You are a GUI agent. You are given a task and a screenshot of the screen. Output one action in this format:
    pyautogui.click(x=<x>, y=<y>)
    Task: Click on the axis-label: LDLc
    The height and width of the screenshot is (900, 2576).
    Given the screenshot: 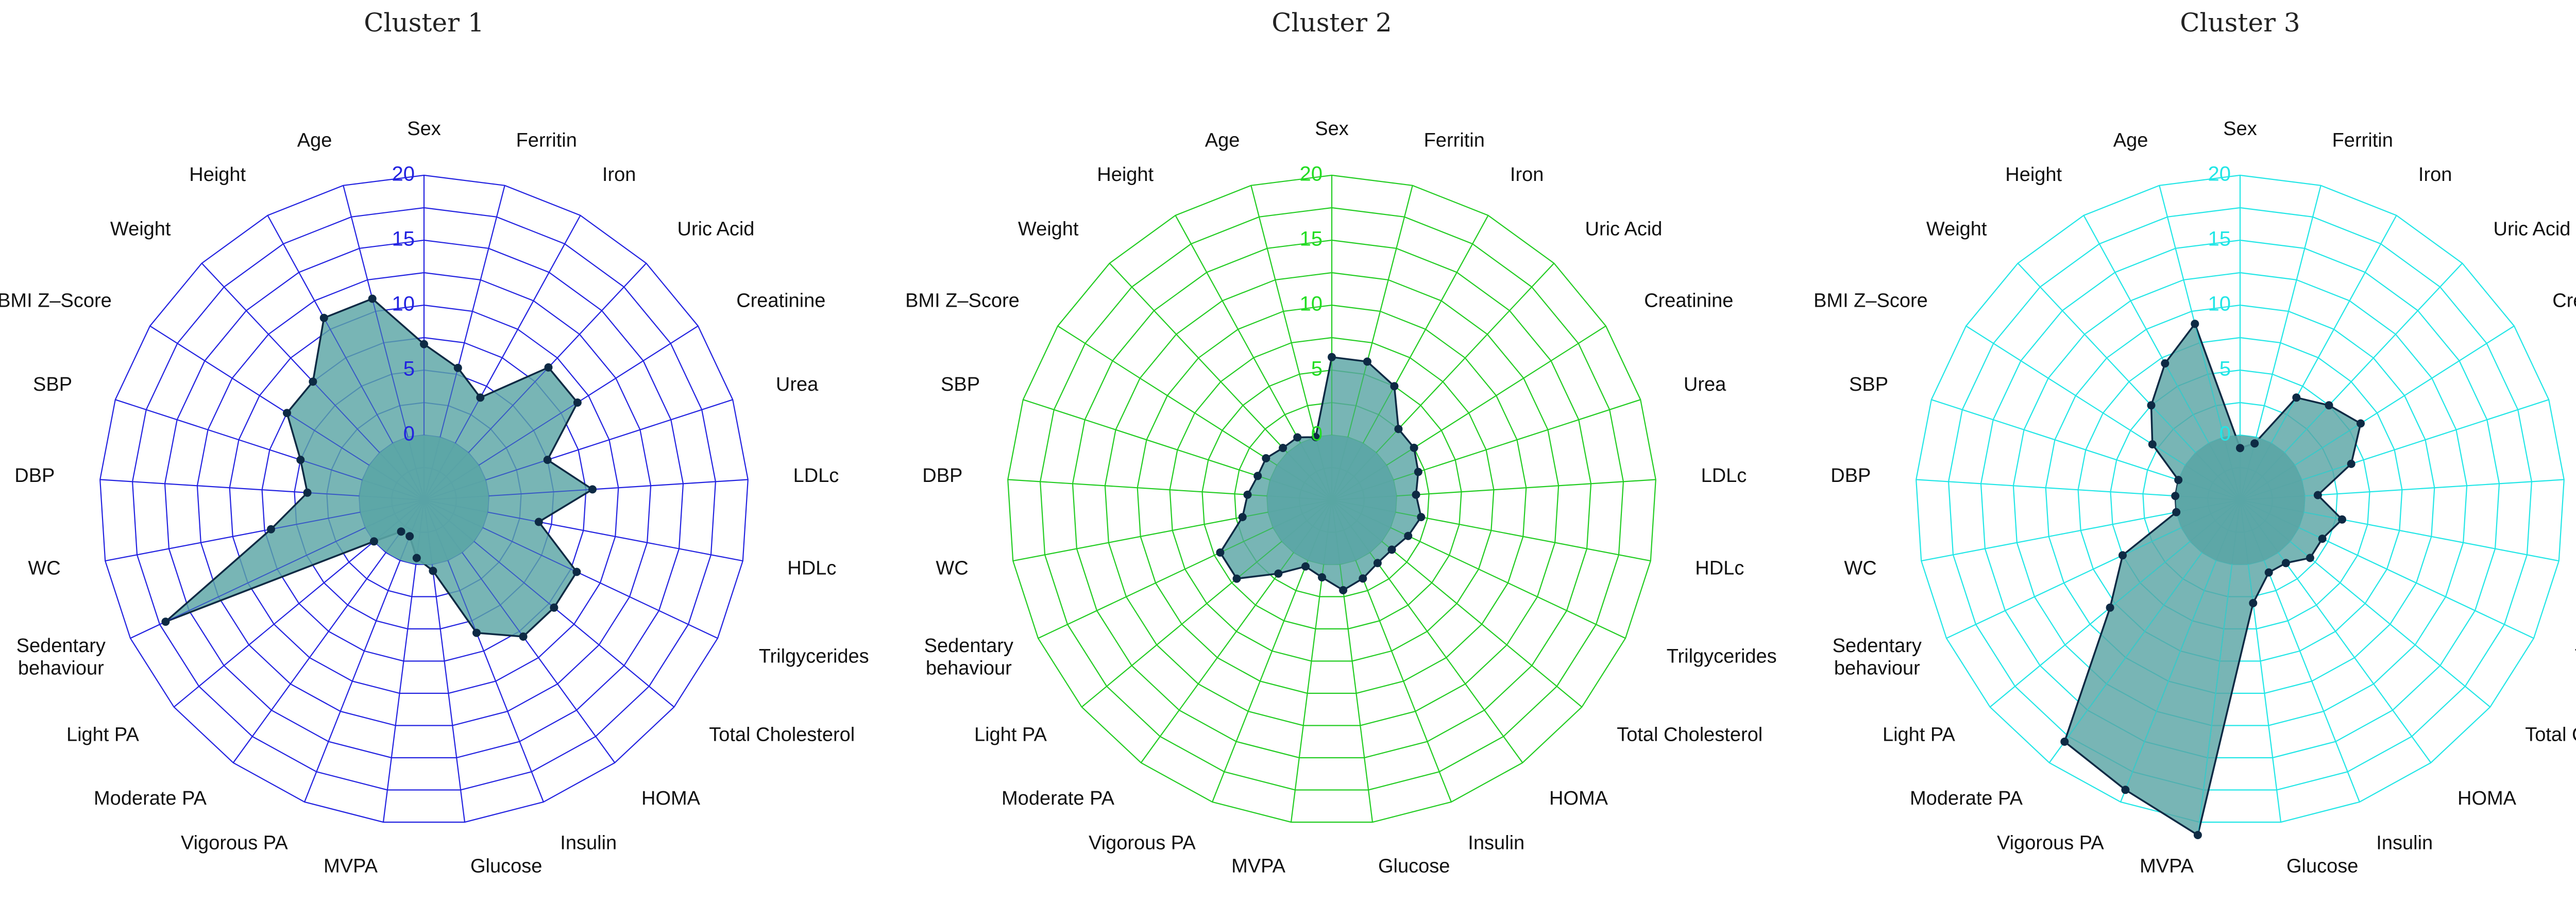 What is the action you would take?
    pyautogui.click(x=1724, y=476)
    